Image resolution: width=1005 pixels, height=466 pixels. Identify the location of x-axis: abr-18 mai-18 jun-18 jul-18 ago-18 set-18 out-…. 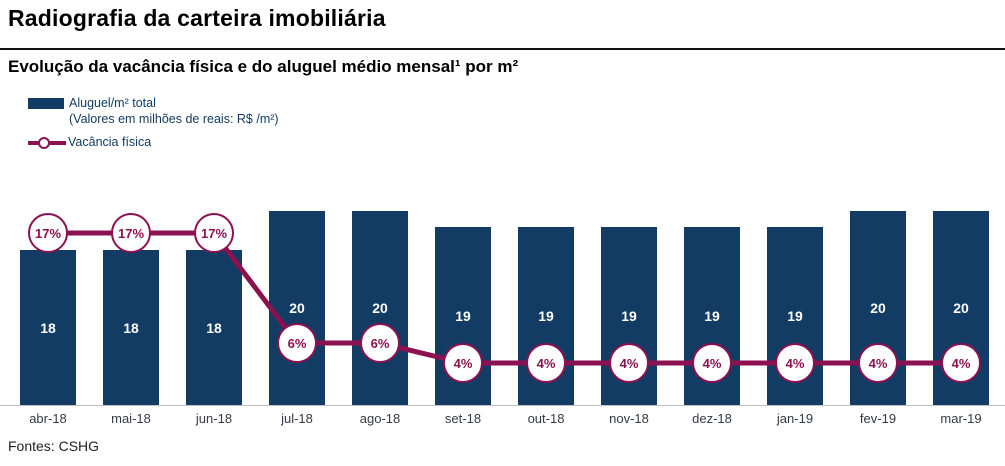
(502, 420).